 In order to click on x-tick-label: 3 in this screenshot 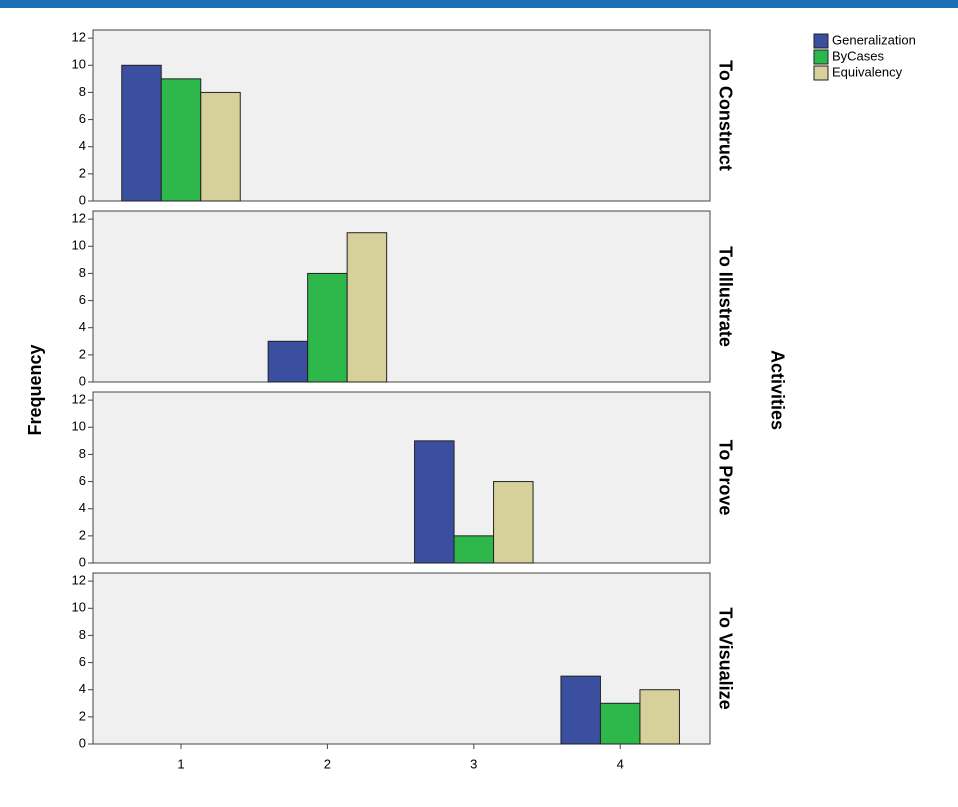, I will do `click(473, 763)`.